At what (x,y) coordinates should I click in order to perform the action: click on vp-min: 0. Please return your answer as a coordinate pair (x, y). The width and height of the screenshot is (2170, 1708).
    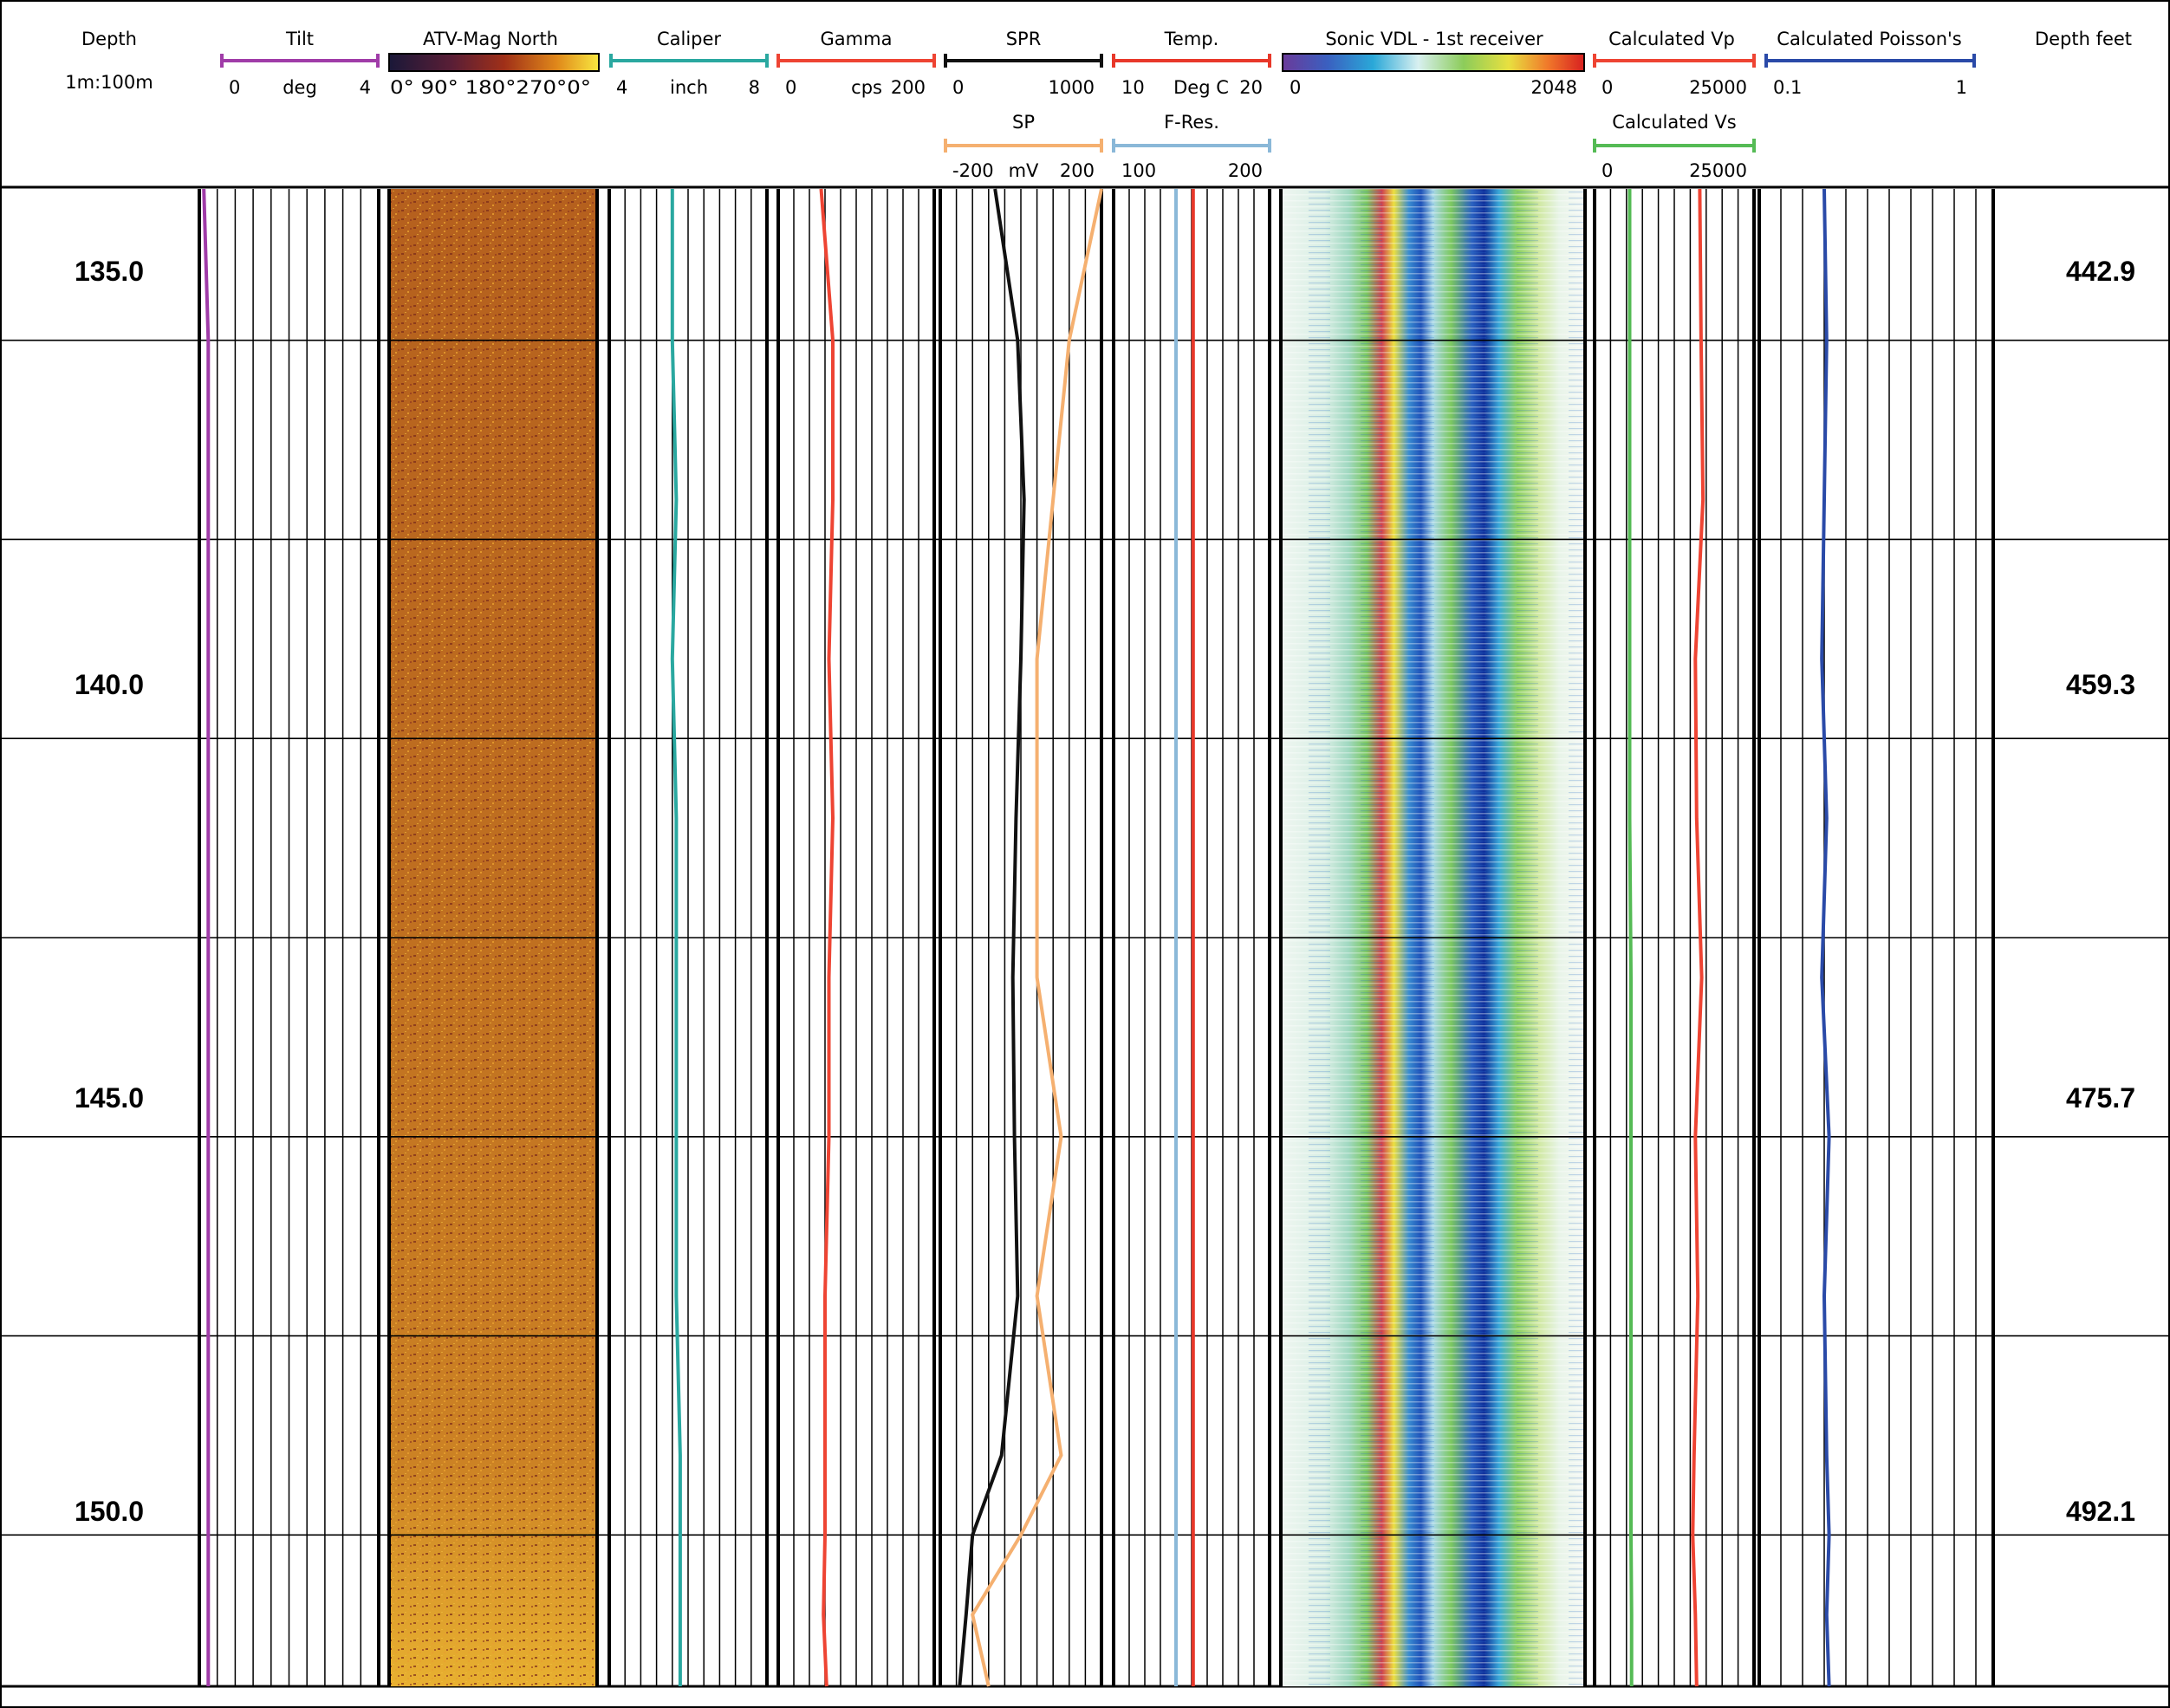
    Looking at the image, I should click on (1607, 87).